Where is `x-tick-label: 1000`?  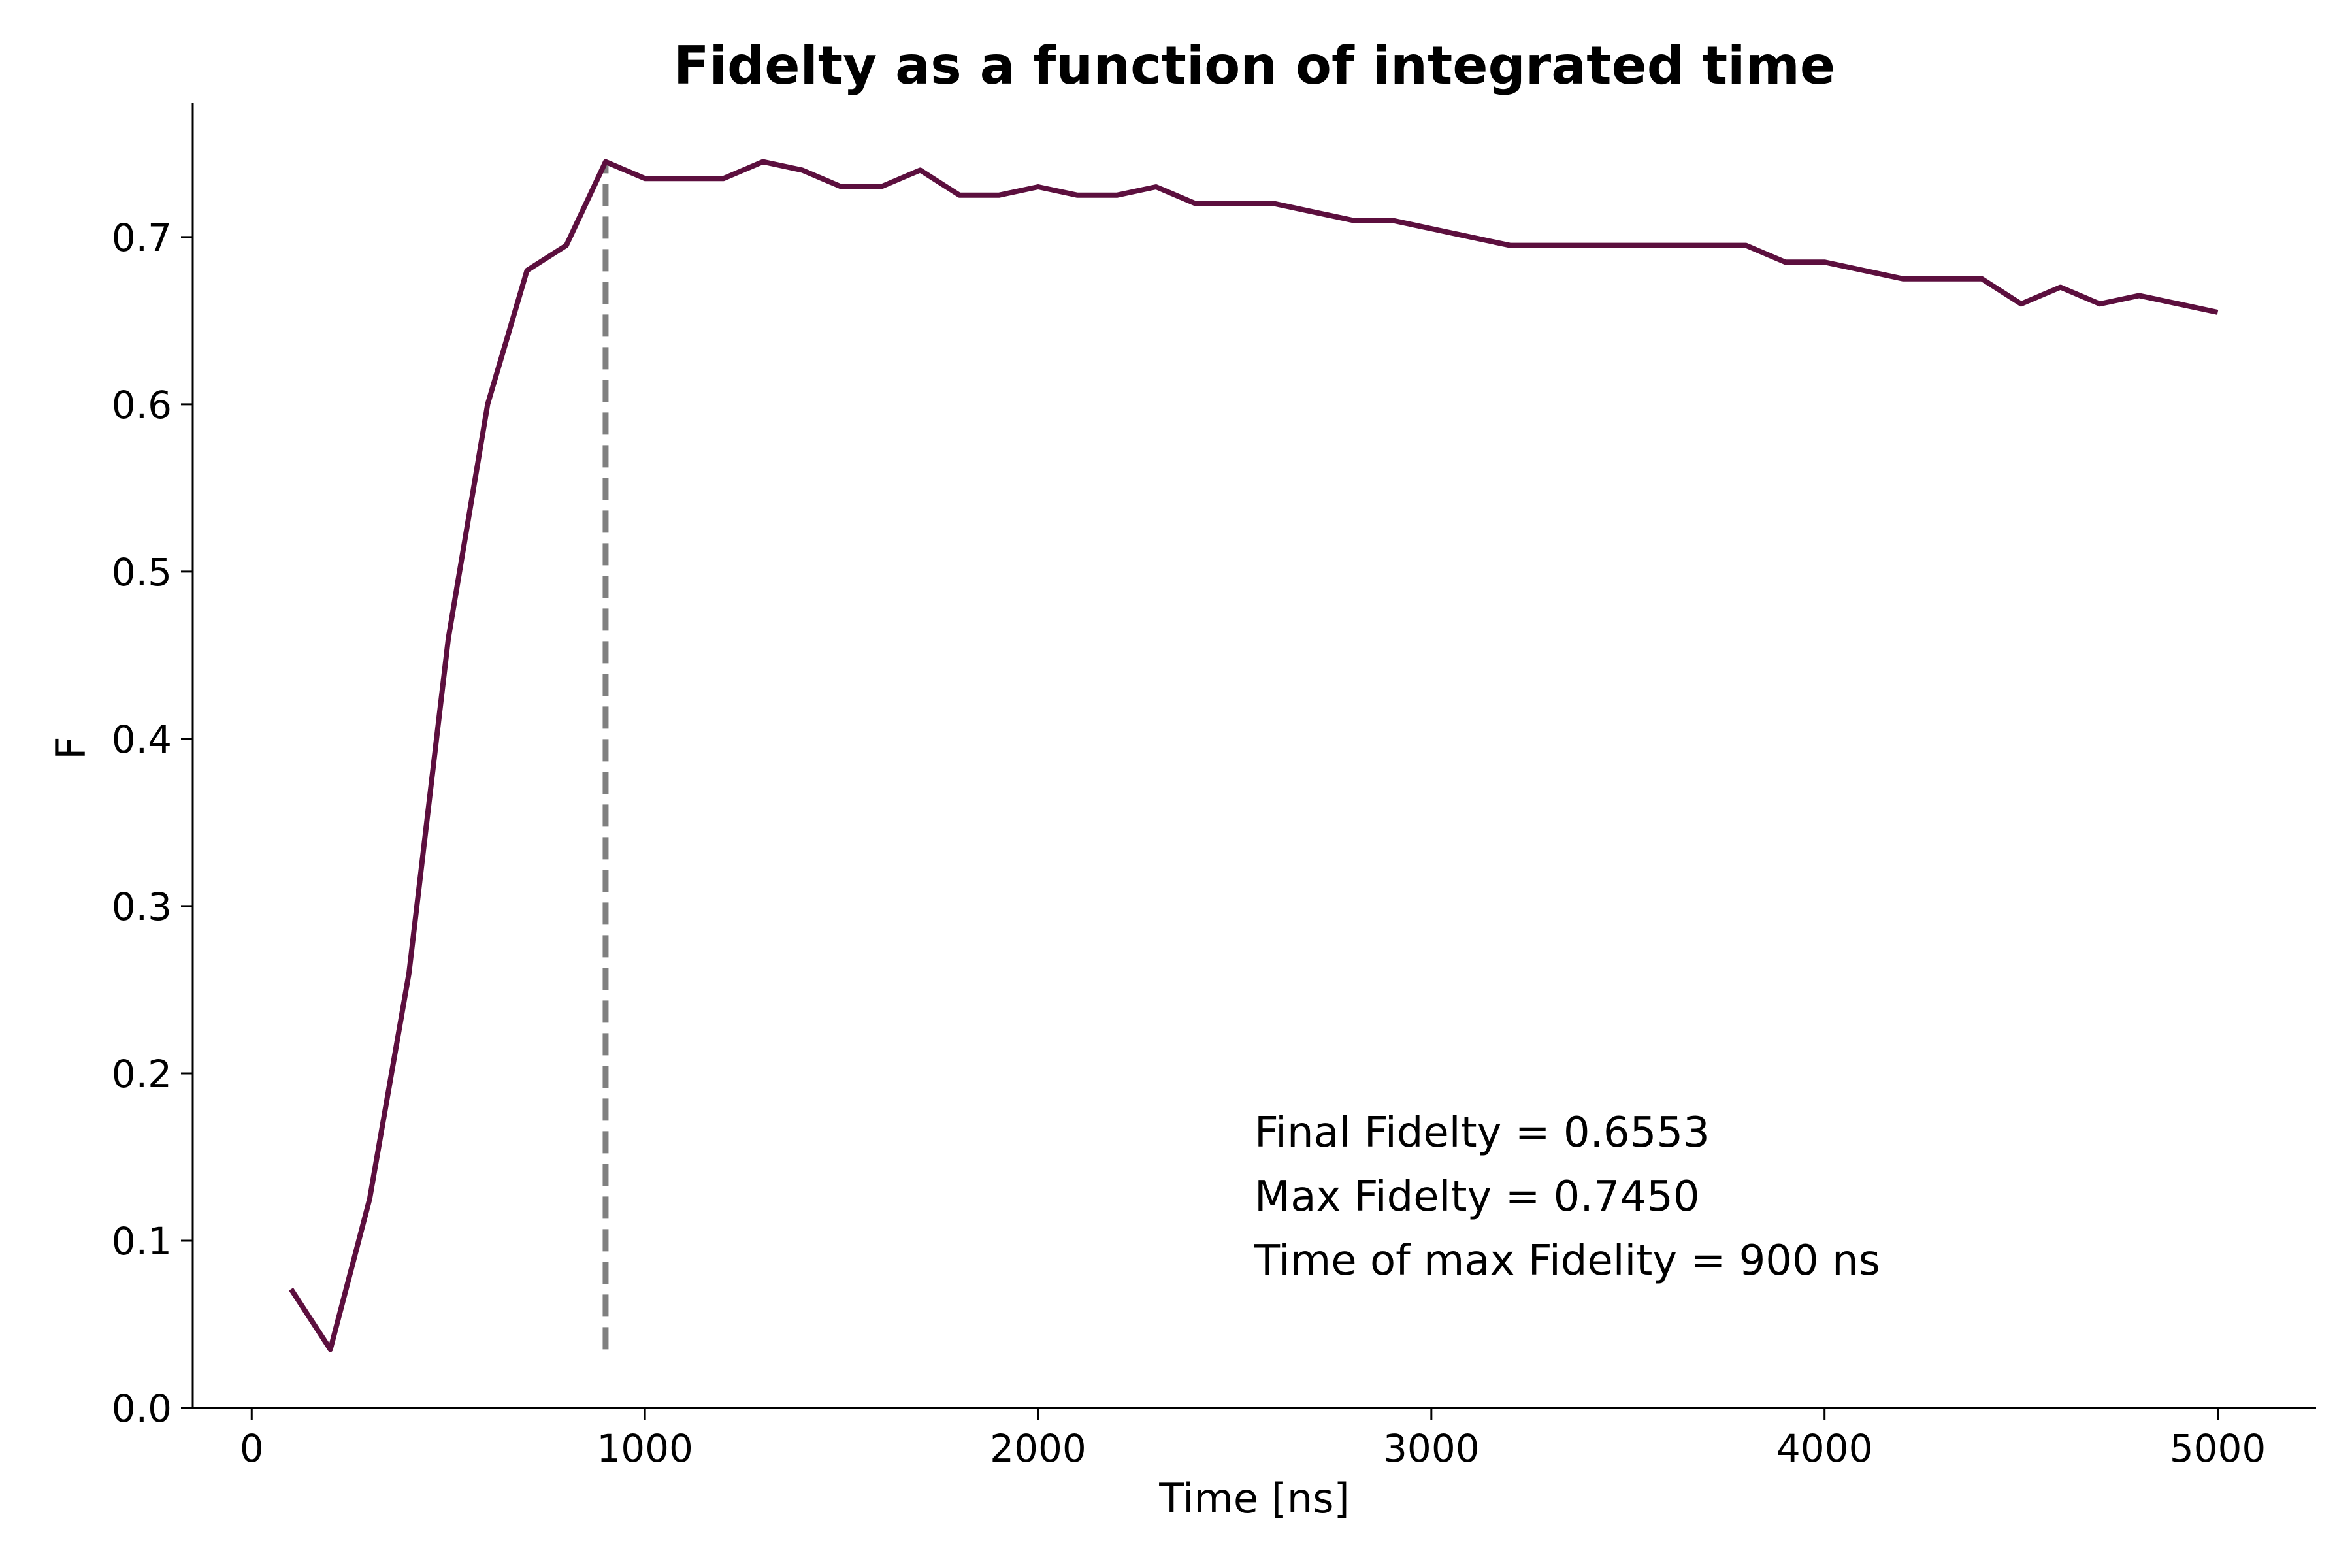 x-tick-label: 1000 is located at coordinates (644, 1448).